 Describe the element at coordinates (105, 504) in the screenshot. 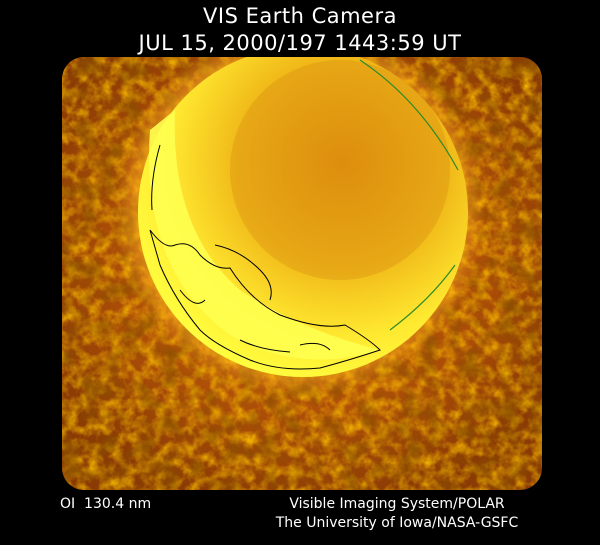

I see `wavelength: OI 130.4 nm` at that location.